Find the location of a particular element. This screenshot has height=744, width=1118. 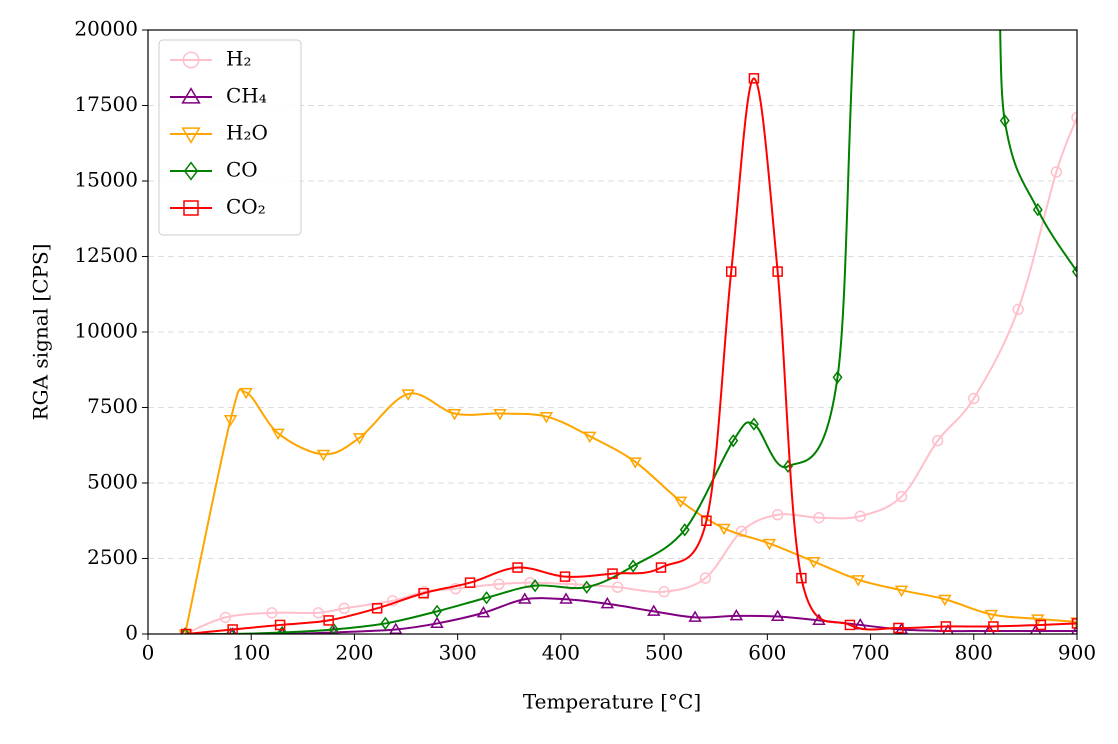

x-tick-label: 600 is located at coordinates (767, 653).